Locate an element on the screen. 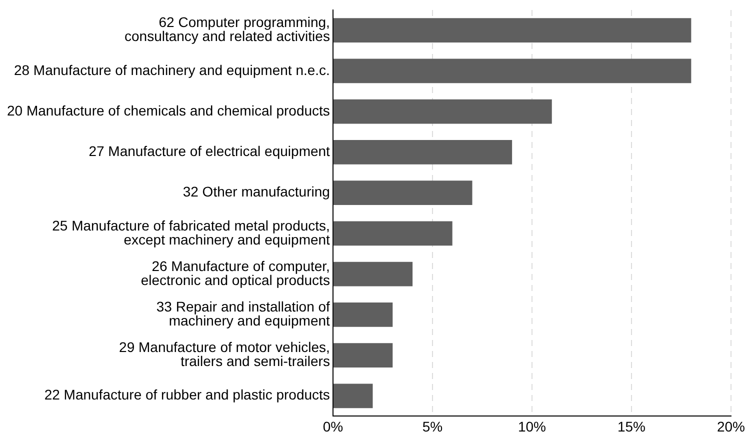 The height and width of the screenshot is (441, 748). x-tick-label: 15% is located at coordinates (631, 426).